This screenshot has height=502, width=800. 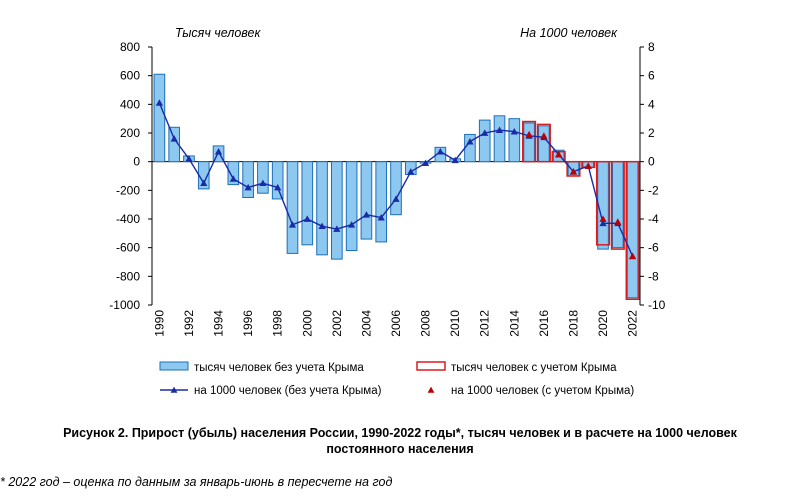 I want to click on legend-swatch-bar, so click(x=174, y=366).